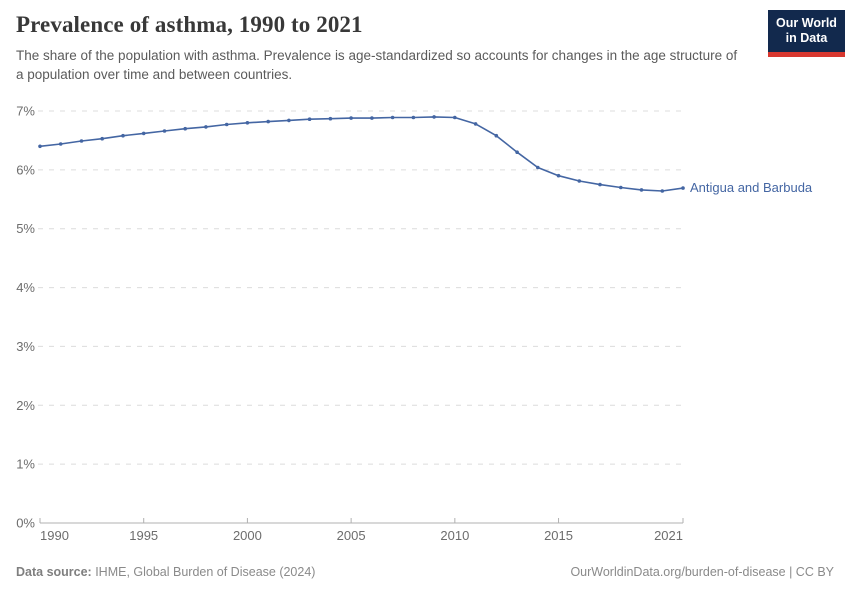 The height and width of the screenshot is (600, 850). I want to click on x-tick-label: 1990, so click(54, 535).